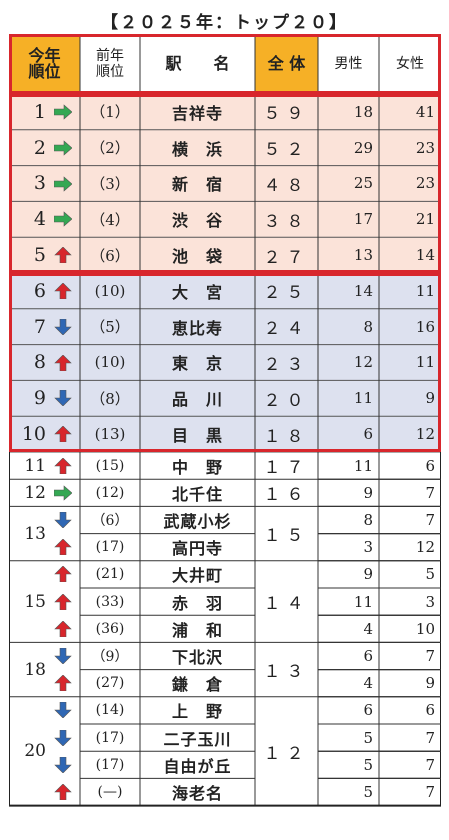 This screenshot has height=840, width=449. Describe the element at coordinates (39, 255) in the screenshot. I see `rank-cell: 5` at that location.